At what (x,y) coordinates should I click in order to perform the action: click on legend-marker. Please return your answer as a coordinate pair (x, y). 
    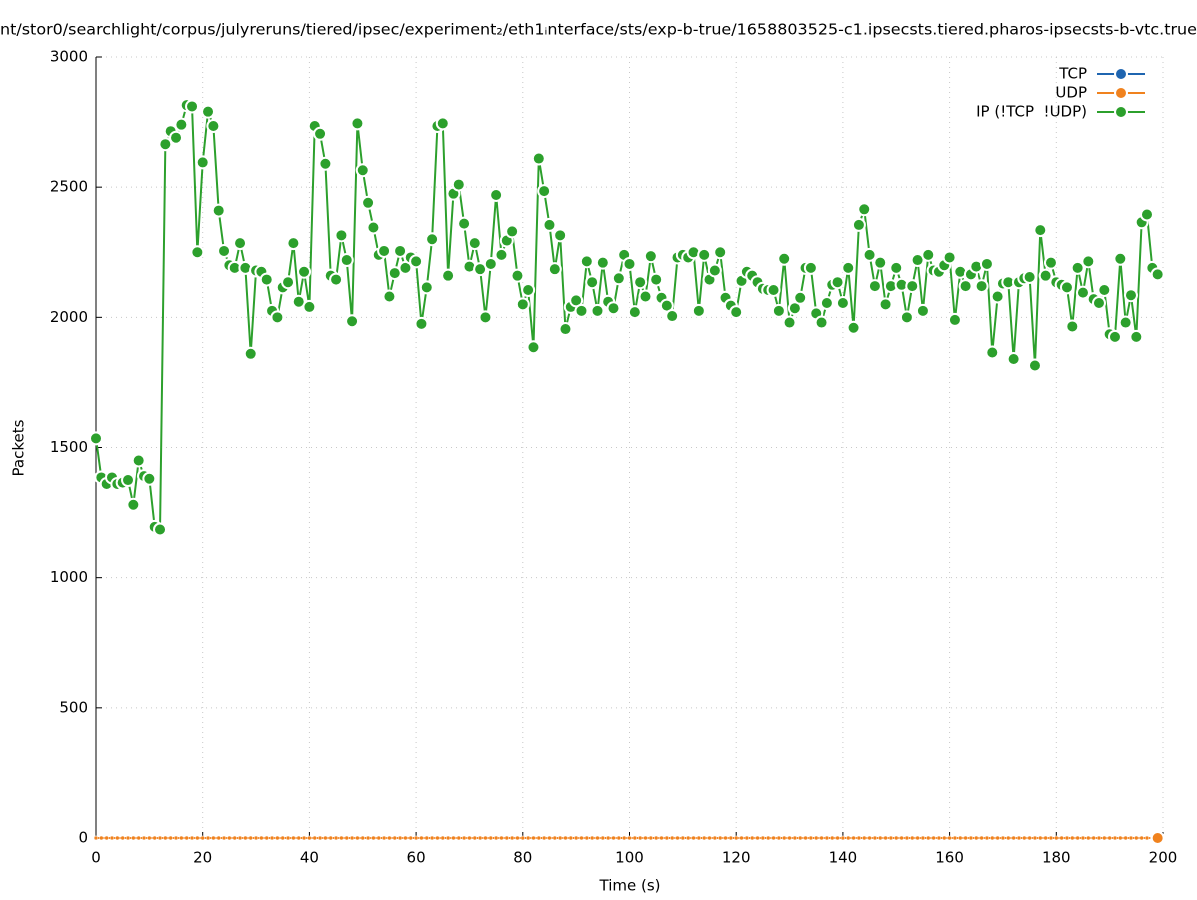
    Looking at the image, I should click on (1121, 74).